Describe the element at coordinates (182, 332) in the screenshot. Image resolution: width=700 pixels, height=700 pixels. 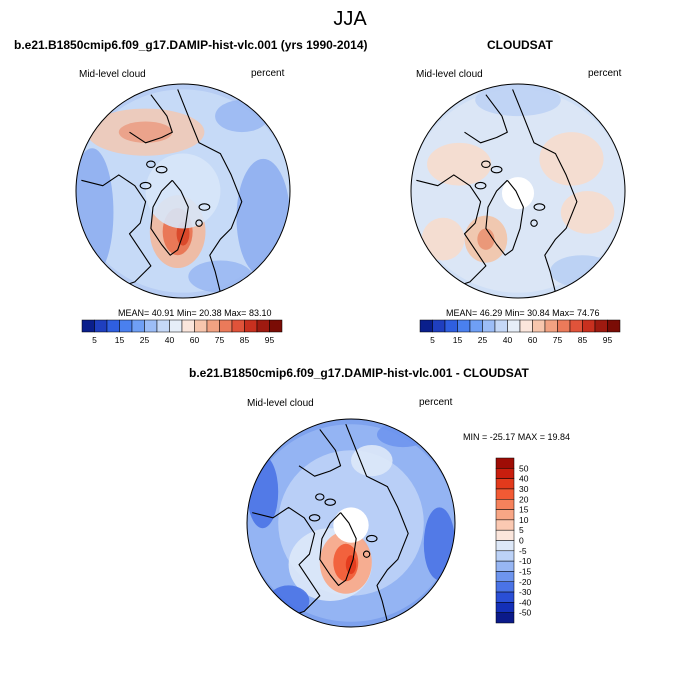
I see `panel-1-colorbar: 5 15 25 40 60 75 85 95` at that location.